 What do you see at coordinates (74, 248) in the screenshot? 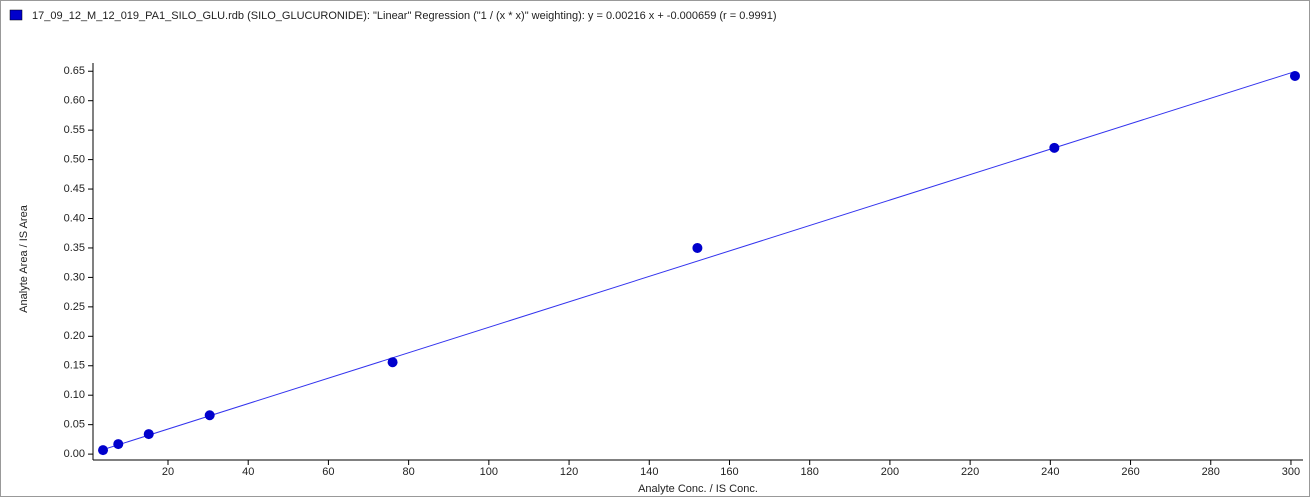
I see `y-tick-label: 0.35` at bounding box center [74, 248].